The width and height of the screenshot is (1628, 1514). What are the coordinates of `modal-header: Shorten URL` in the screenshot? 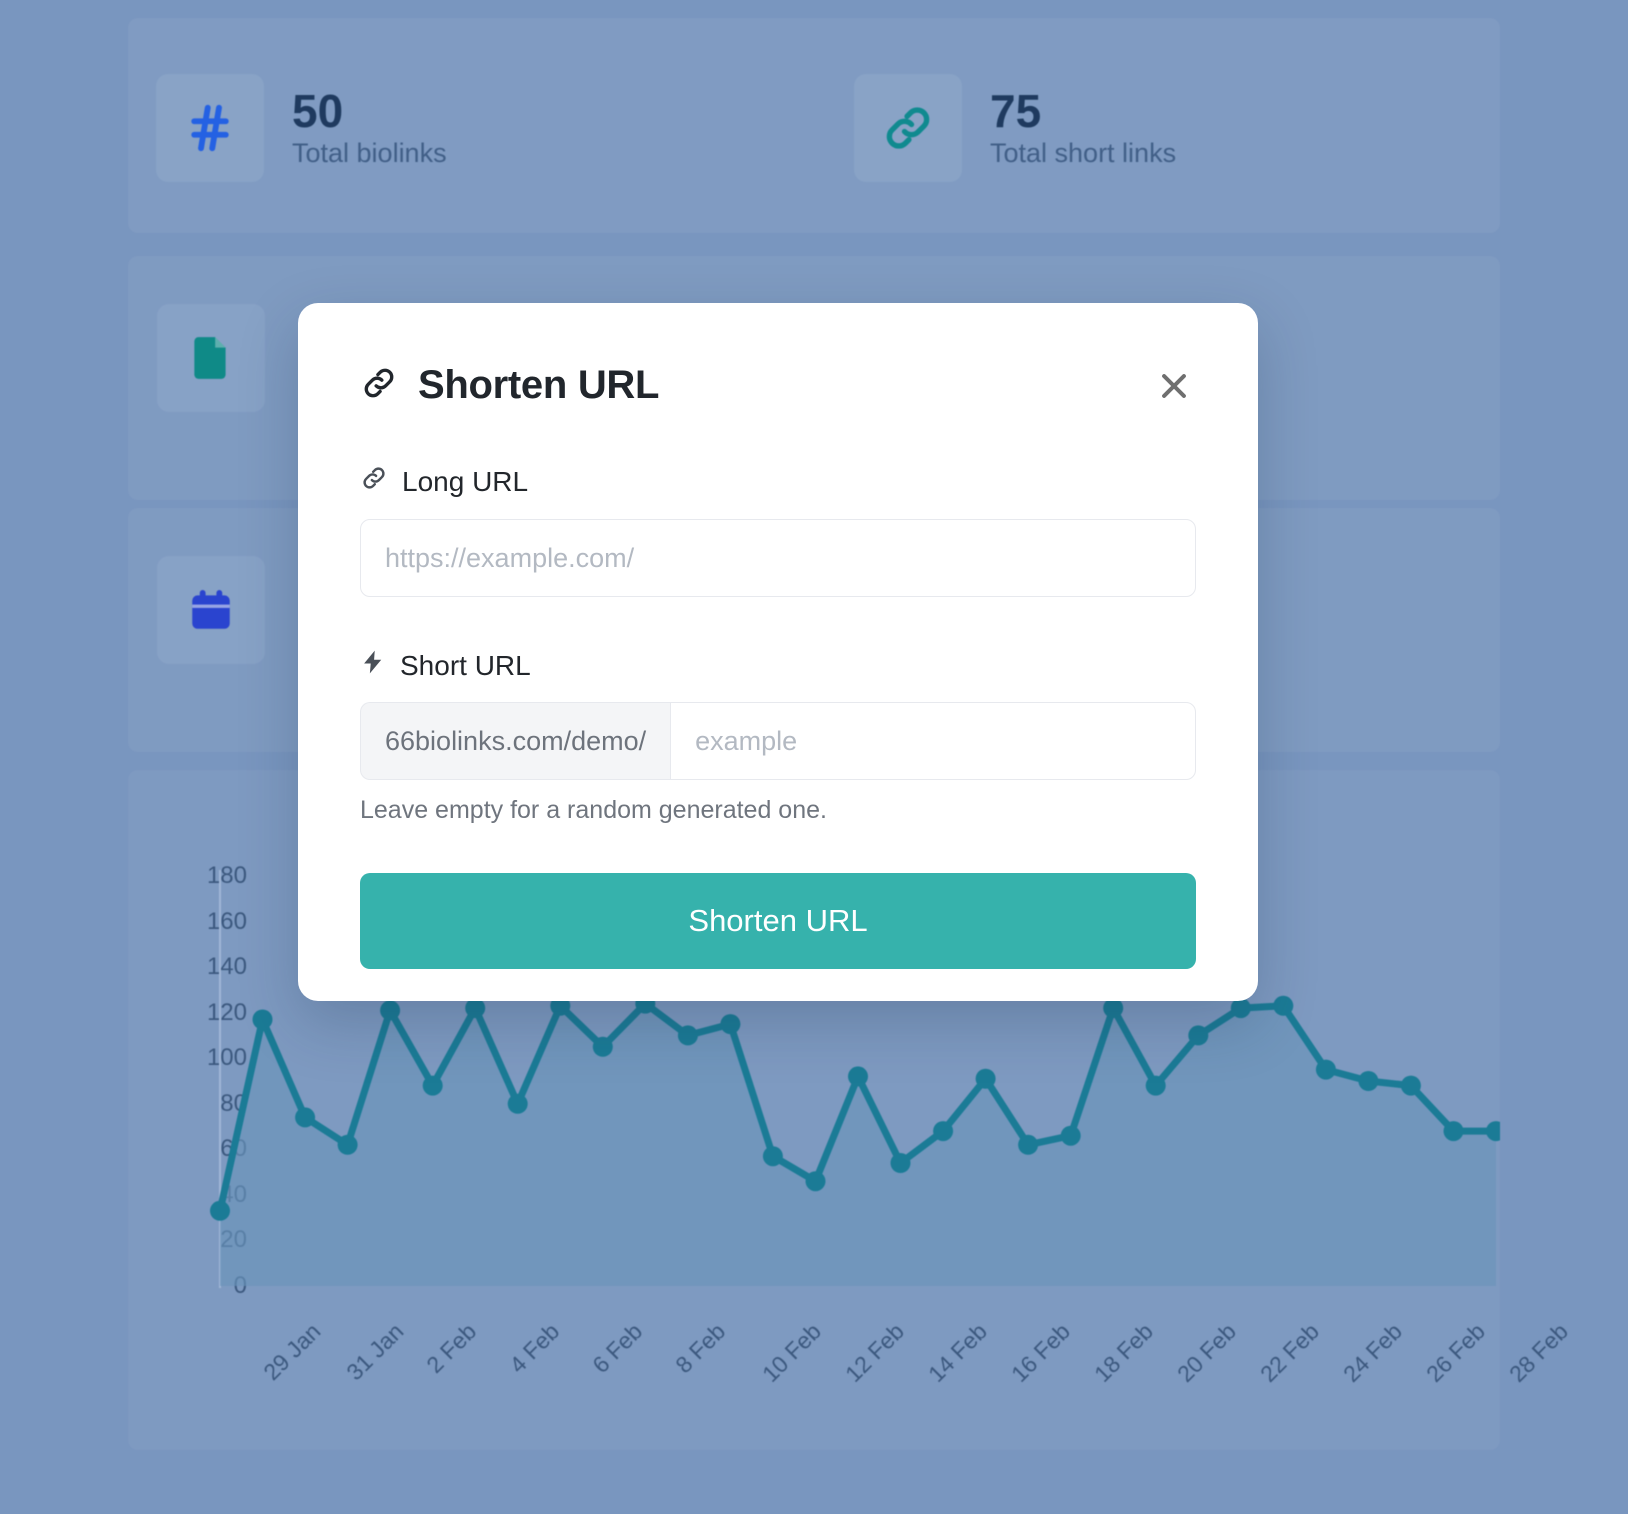 It's located at (778, 385).